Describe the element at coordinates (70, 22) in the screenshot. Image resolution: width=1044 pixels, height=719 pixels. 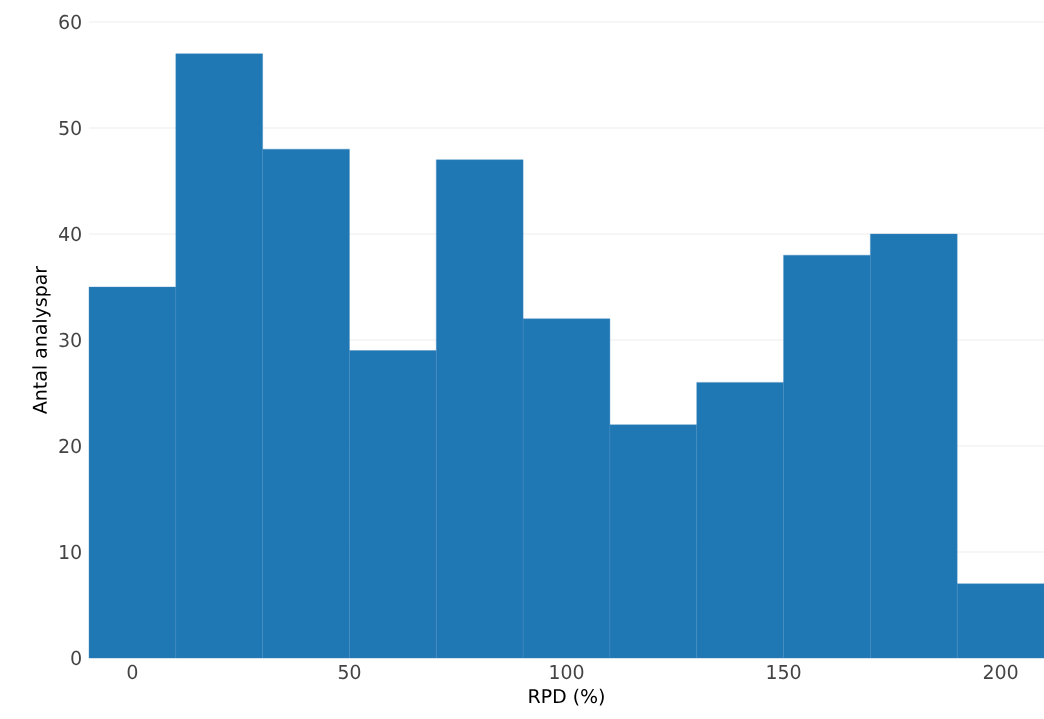
I see `y-tick-label: 60` at that location.